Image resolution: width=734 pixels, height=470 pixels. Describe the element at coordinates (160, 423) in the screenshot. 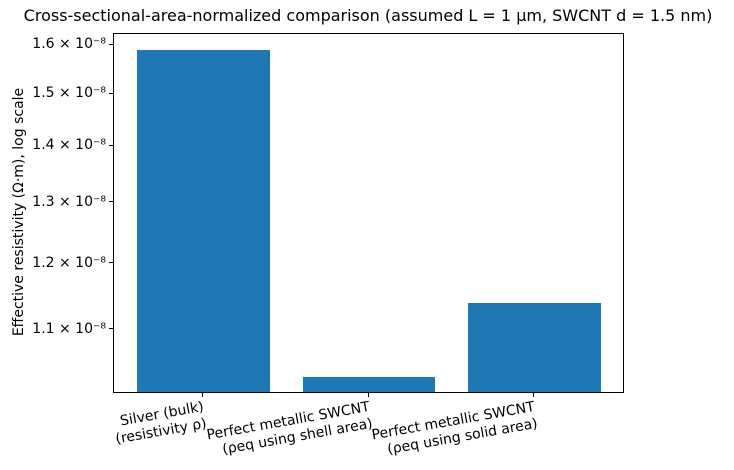

I see `x-tick-label: Silver (bulk) (resistivity ρ)` at that location.